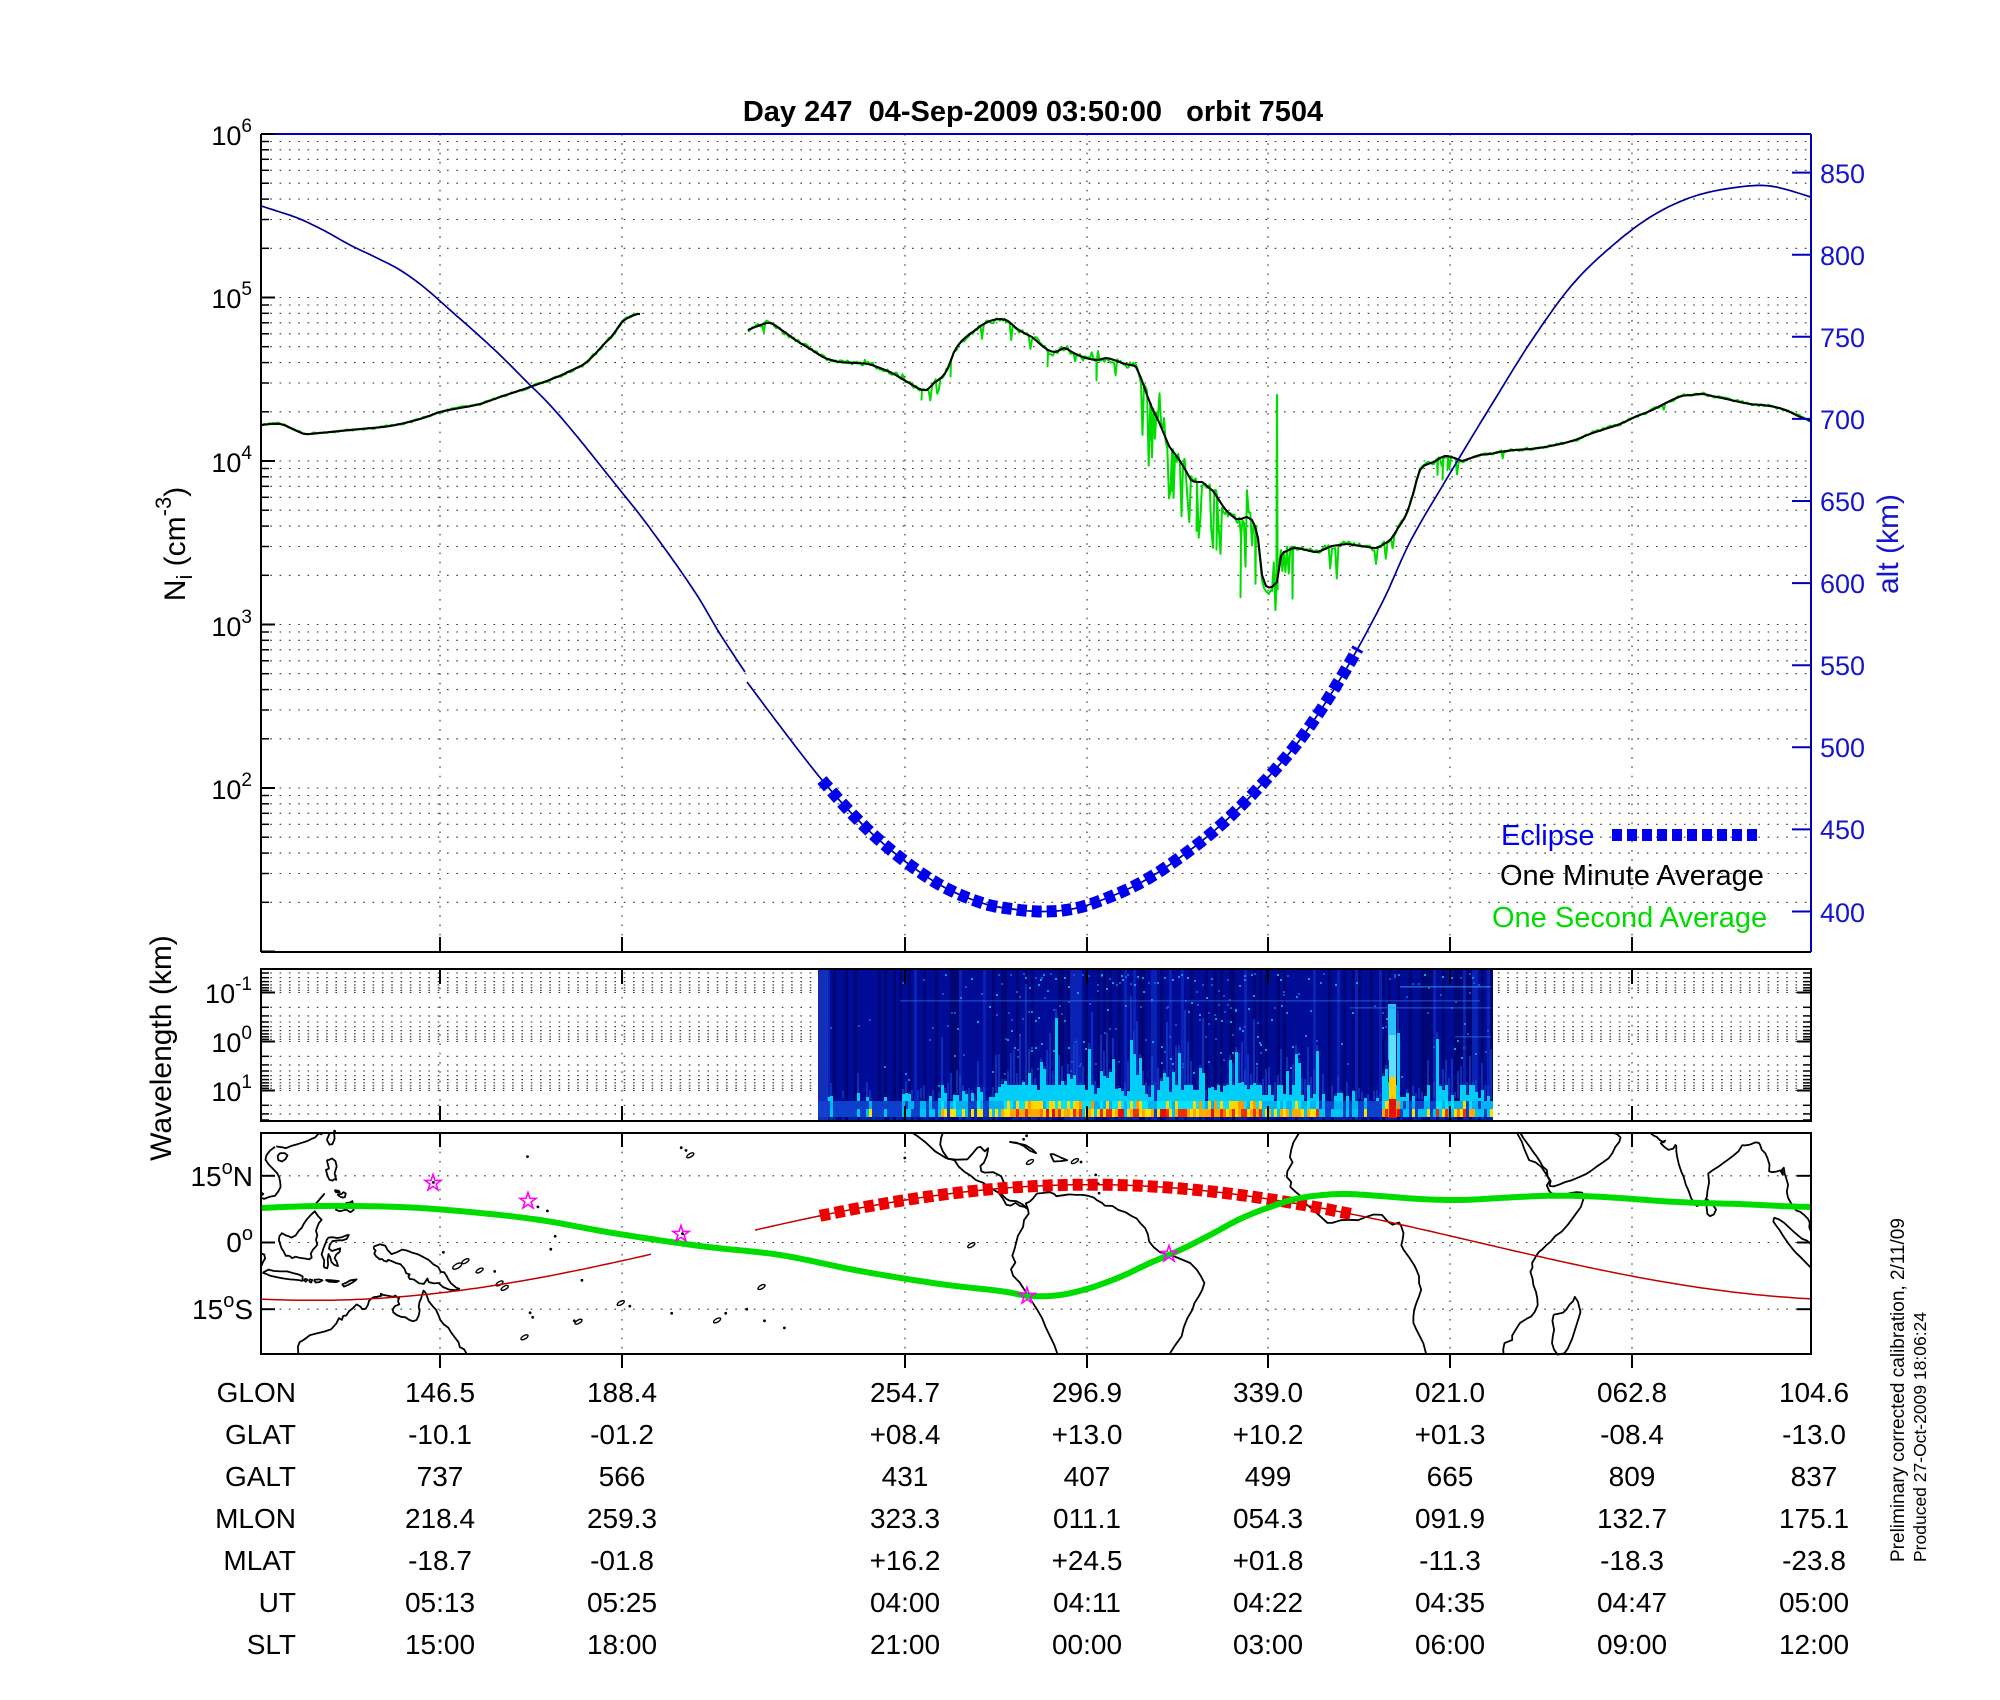 The height and width of the screenshot is (1700, 2000). Describe the element at coordinates (1087, 1392) in the screenshot. I see `svg-text: 296.9` at that location.